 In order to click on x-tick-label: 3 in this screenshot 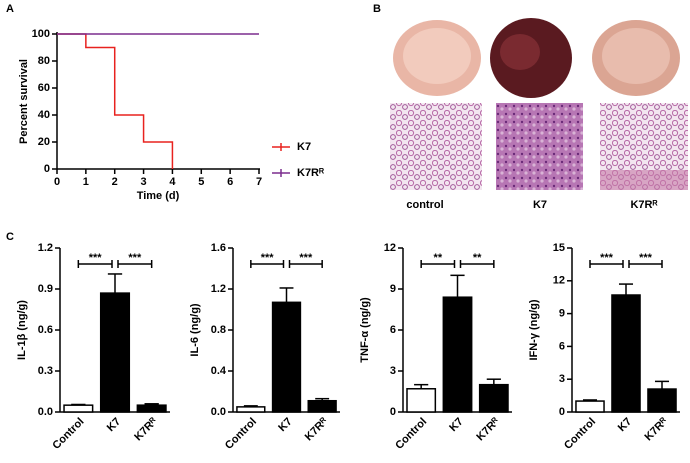, I will do `click(144, 182)`.